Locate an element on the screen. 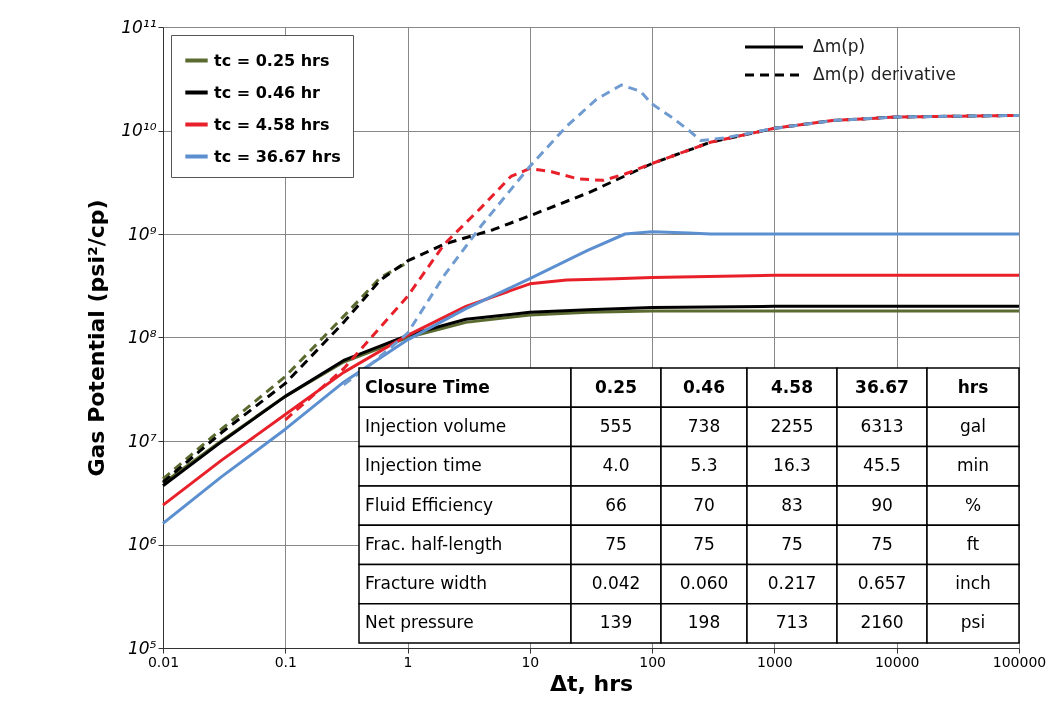 The width and height of the screenshot is (1060, 723). x-tick-label: 100000 is located at coordinates (1019, 661).